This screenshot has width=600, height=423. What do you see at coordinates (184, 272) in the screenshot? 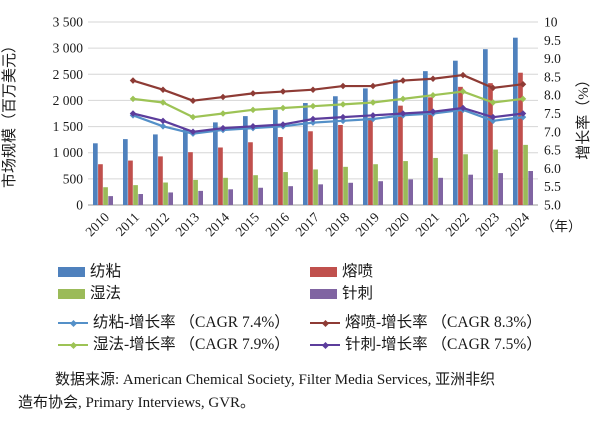
I see `legend-item-纺粘: 纺粘` at bounding box center [184, 272].